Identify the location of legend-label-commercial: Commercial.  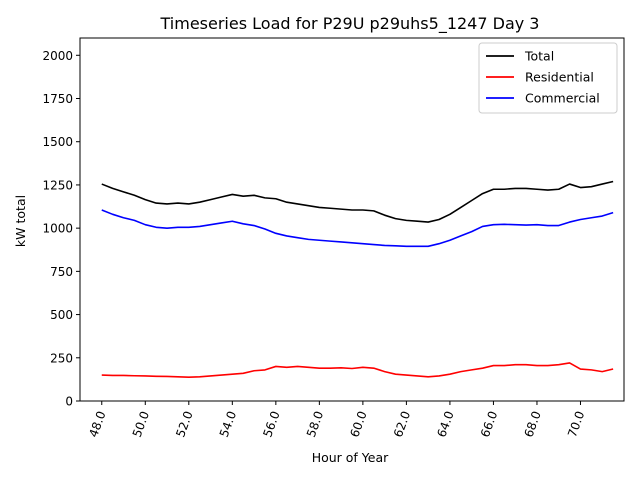
(562, 98).